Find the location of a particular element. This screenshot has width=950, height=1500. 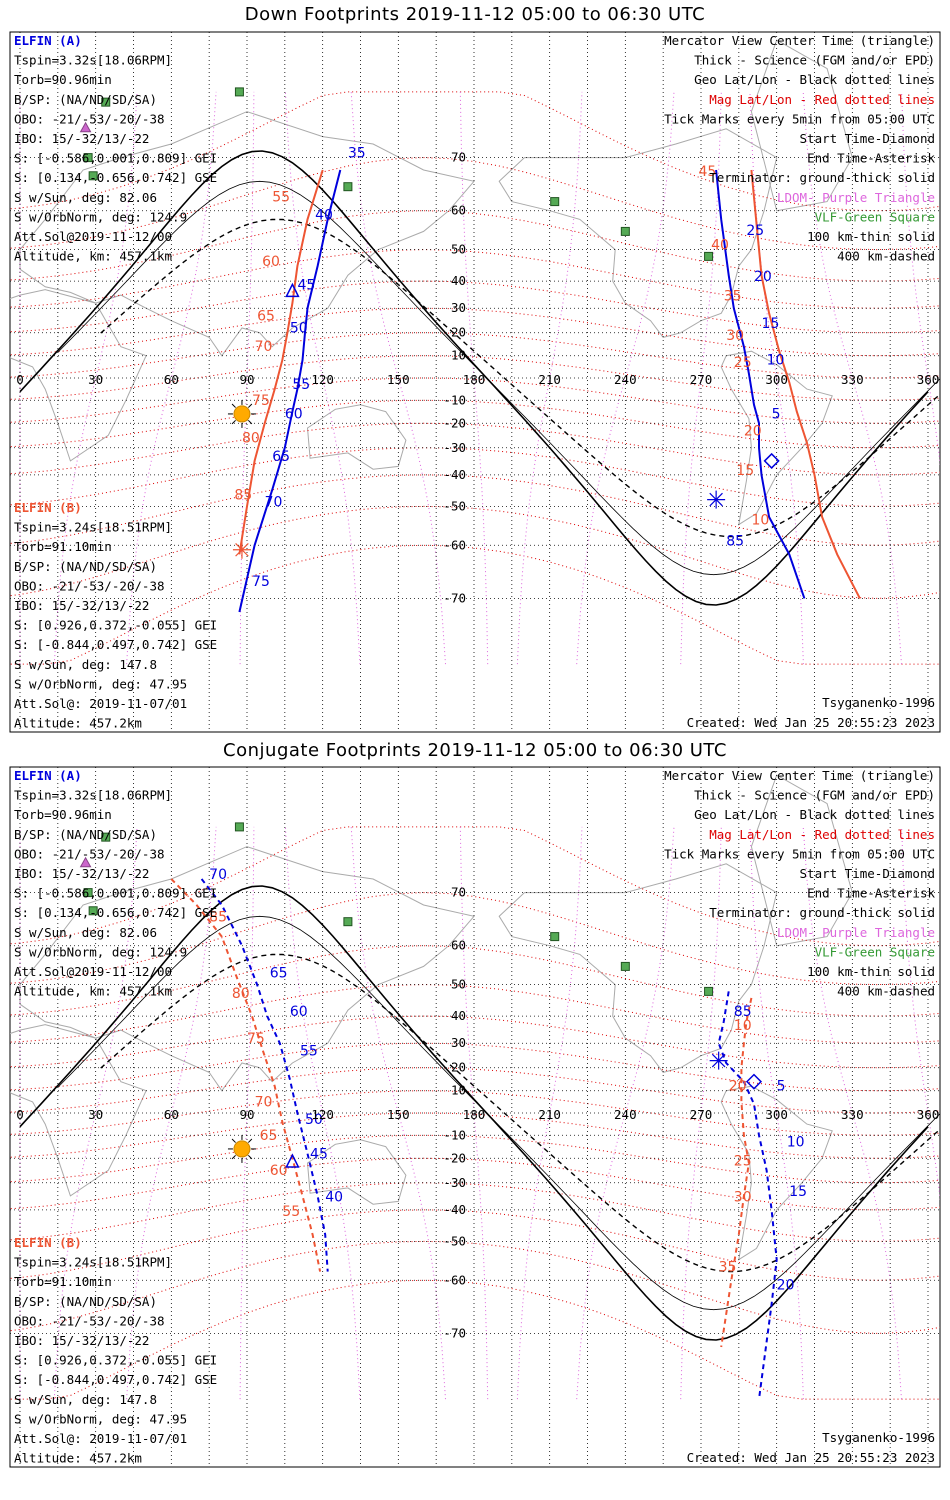

legend-entry: Terminator: ground-thick solid is located at coordinates (822, 177).